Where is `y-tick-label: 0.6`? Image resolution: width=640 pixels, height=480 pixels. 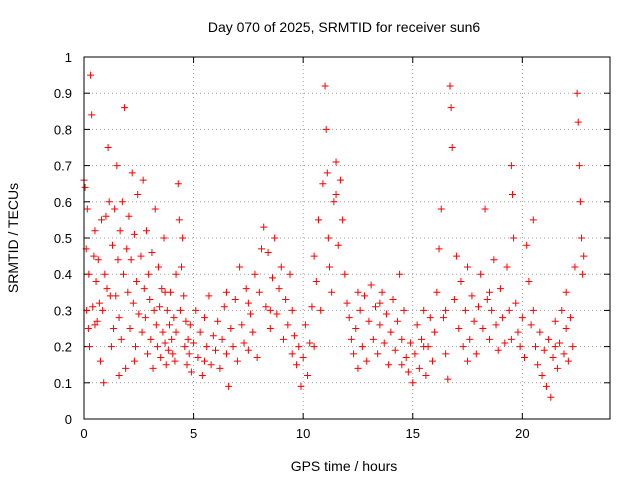 y-tick-label: 0.6 is located at coordinates (63, 202).